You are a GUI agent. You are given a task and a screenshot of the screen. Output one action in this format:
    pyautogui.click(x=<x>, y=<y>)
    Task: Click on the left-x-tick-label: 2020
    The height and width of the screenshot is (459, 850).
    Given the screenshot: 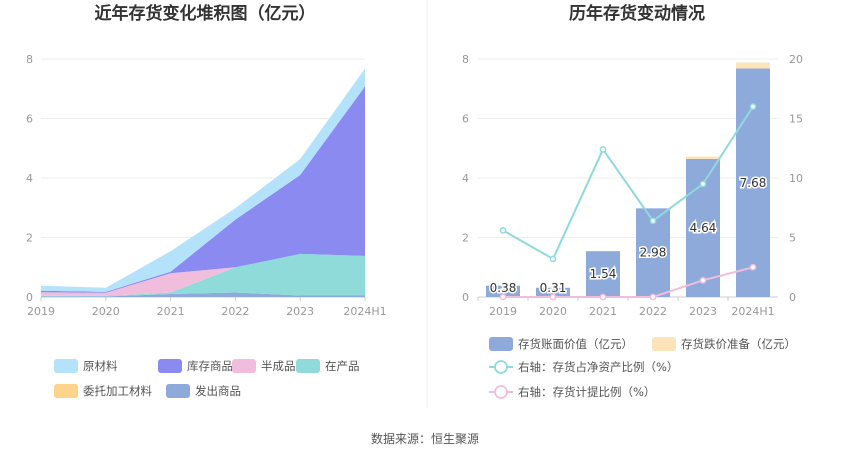 What is the action you would take?
    pyautogui.click(x=106, y=311)
    